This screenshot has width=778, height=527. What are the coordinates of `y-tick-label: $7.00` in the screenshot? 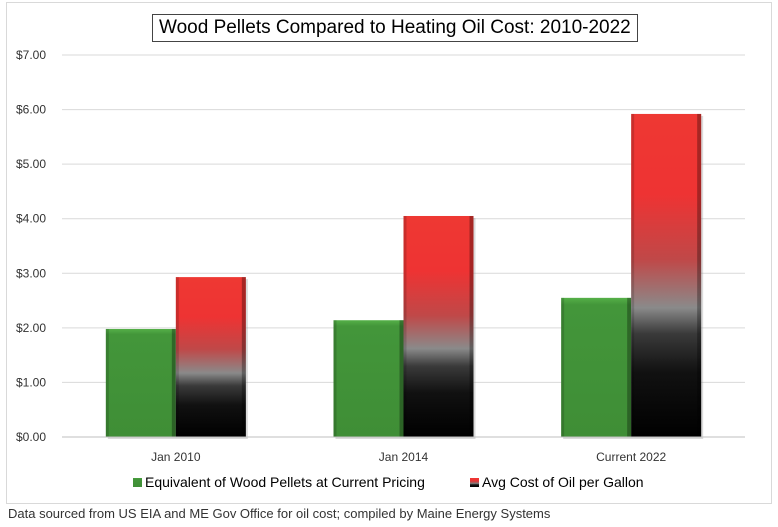 It's located at (31, 55).